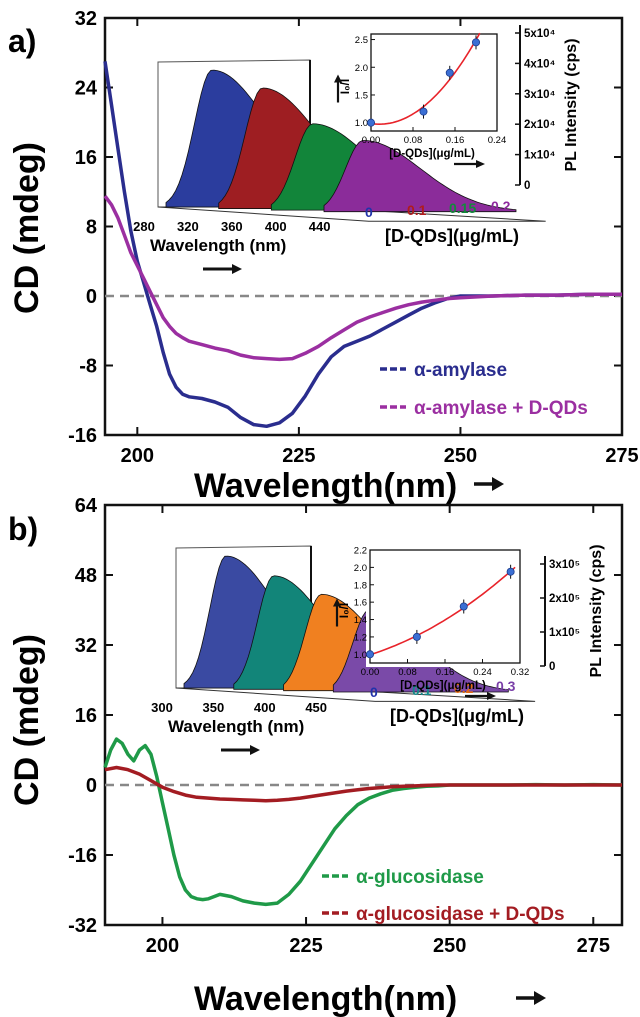 The height and width of the screenshot is (1017, 640). Describe the element at coordinates (162, 707) in the screenshot. I see `panel-b-pl-x-tick-label: 300` at that location.